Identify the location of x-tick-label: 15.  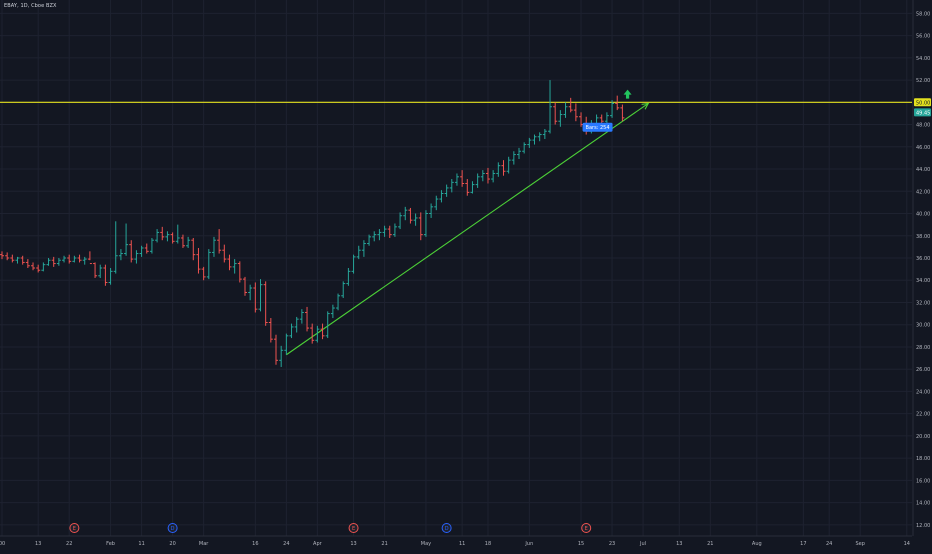
(581, 544).